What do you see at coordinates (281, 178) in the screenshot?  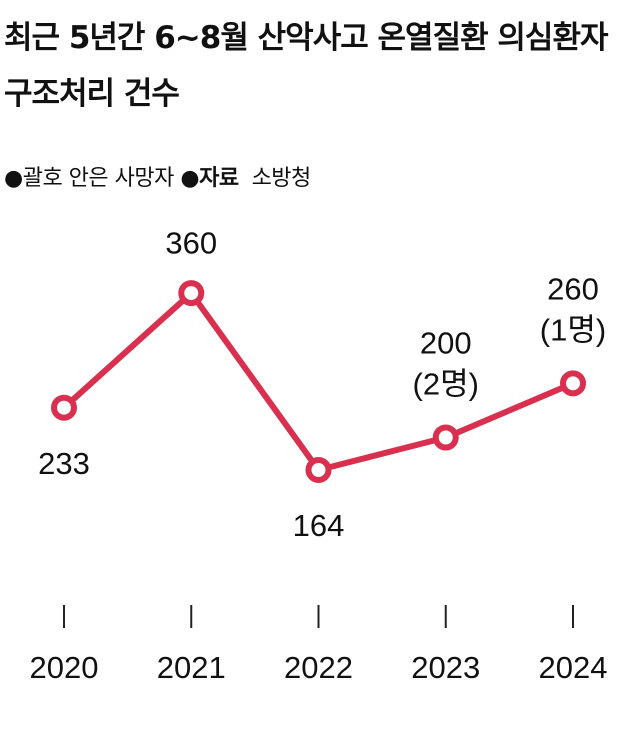 I see `source: 소방청` at bounding box center [281, 178].